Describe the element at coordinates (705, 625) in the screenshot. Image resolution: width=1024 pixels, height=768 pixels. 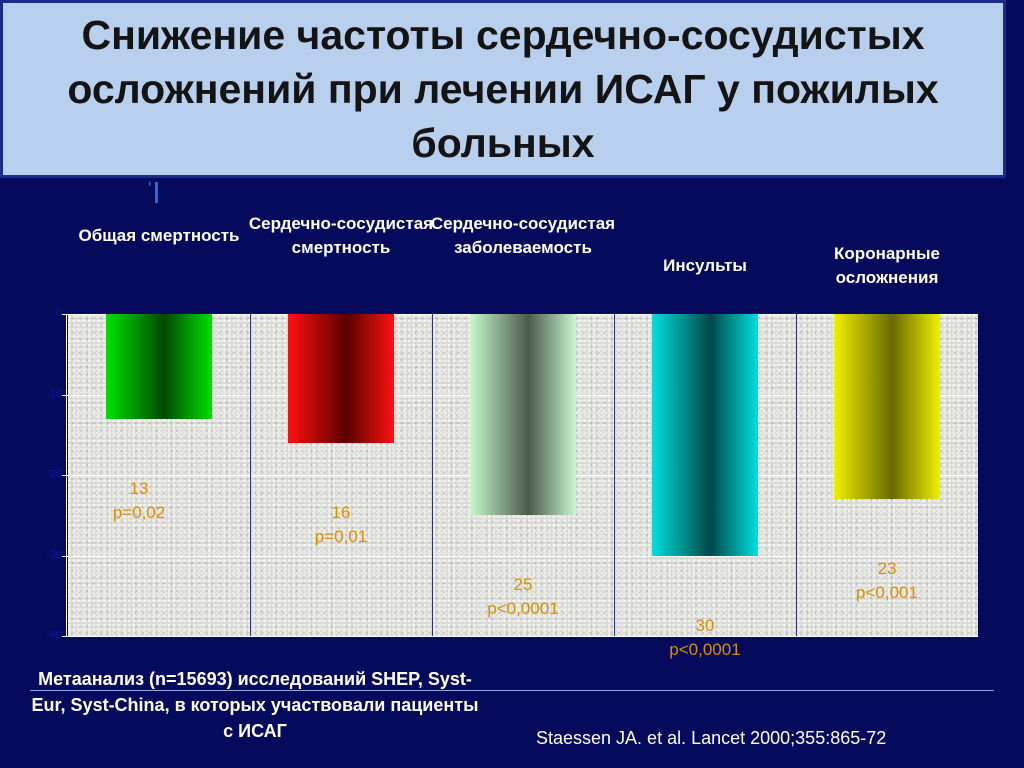
I see `value-label: 30` at that location.